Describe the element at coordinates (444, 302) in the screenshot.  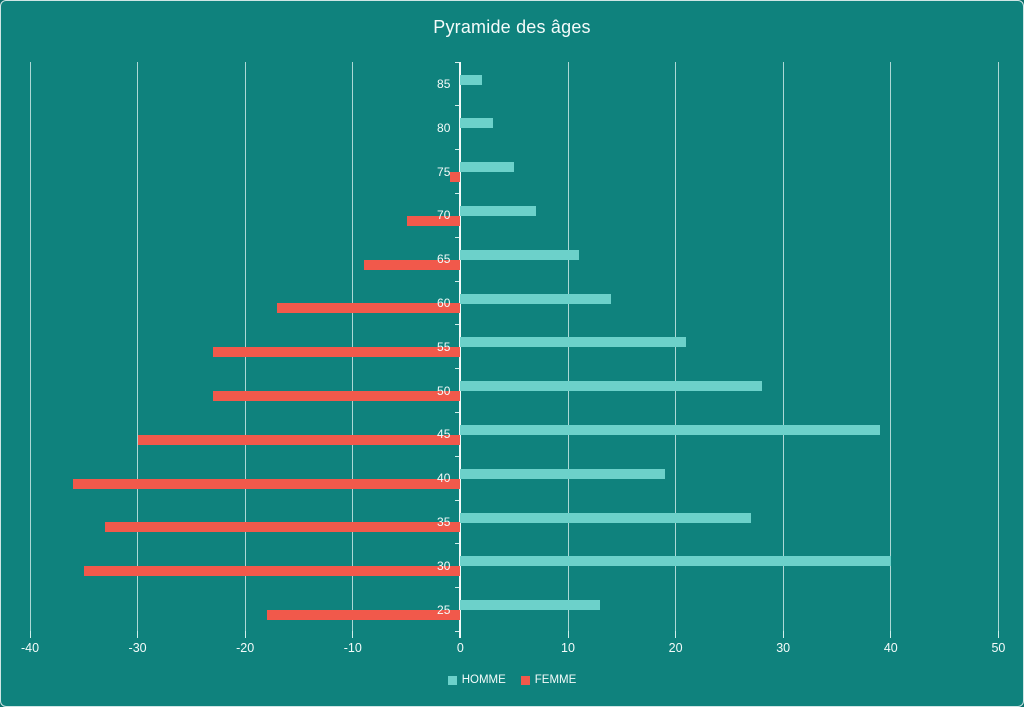
I see `age-category-label: 60` at that location.